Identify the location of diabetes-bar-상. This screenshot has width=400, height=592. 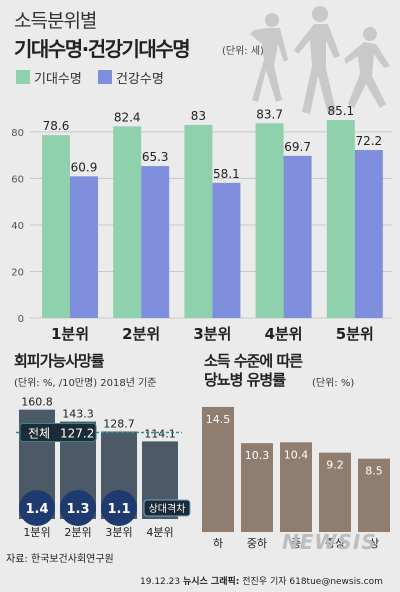
(374, 495).